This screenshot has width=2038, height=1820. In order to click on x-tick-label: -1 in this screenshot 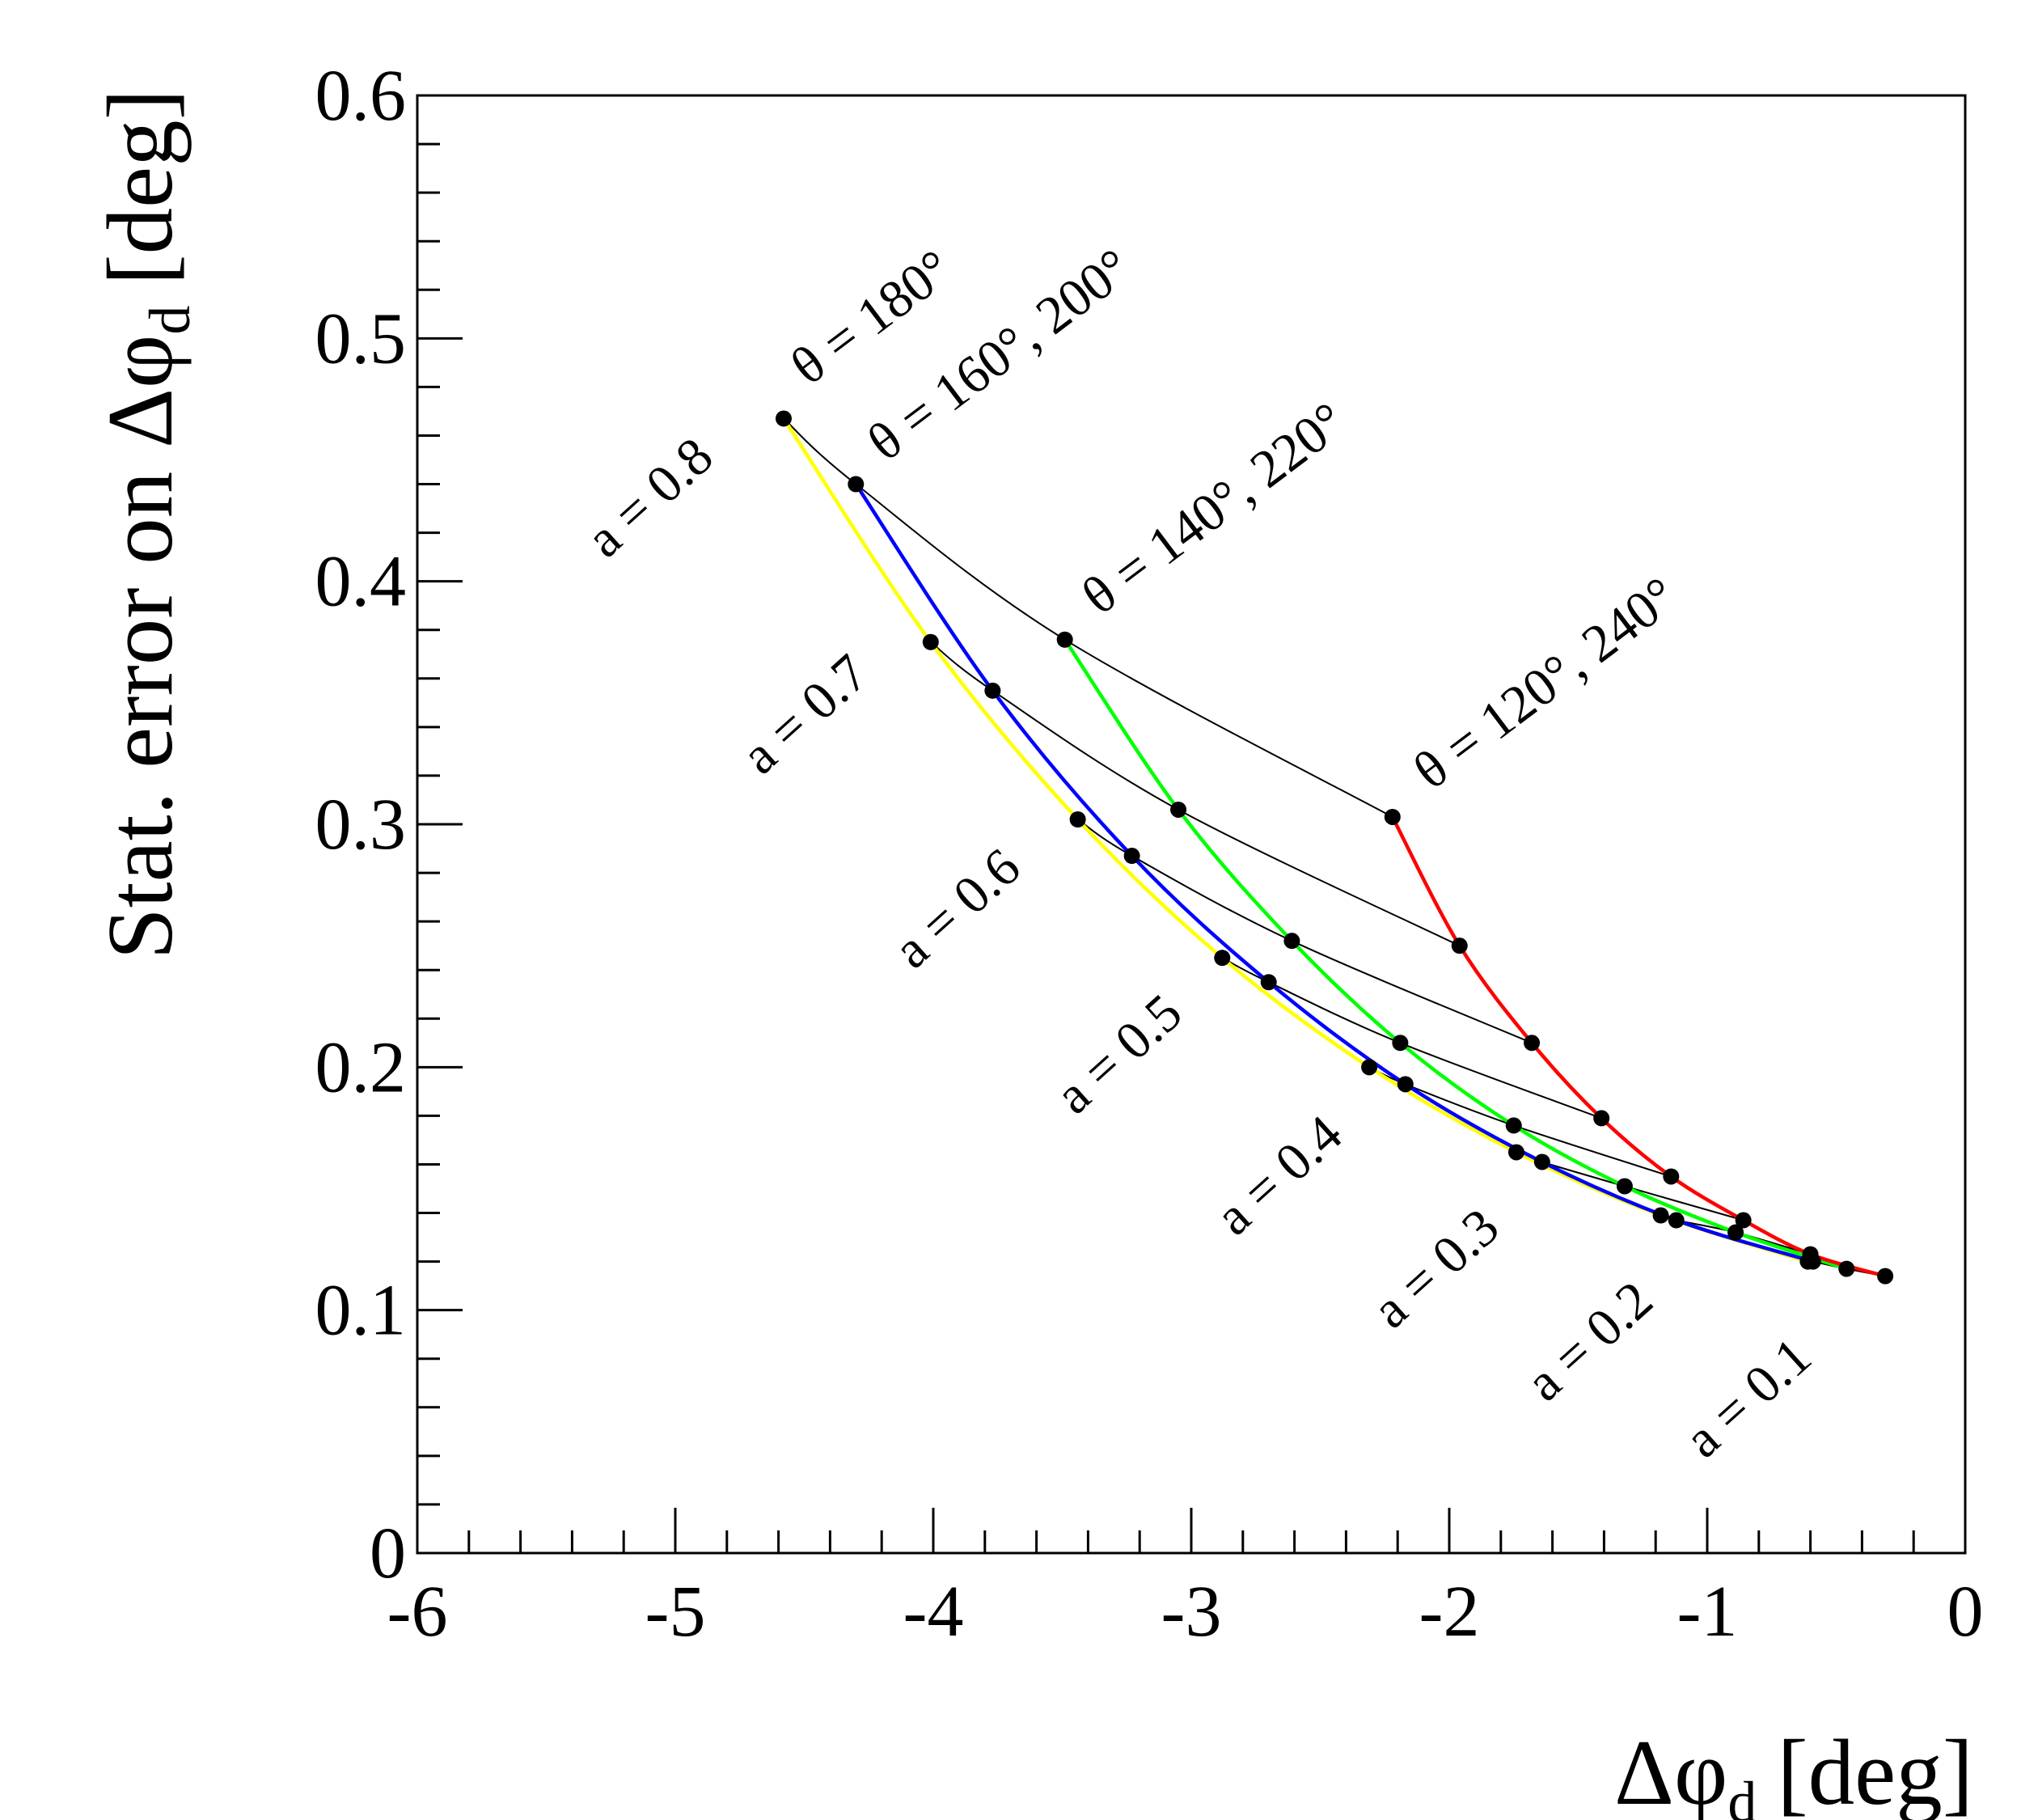, I will do `click(1707, 1612)`.